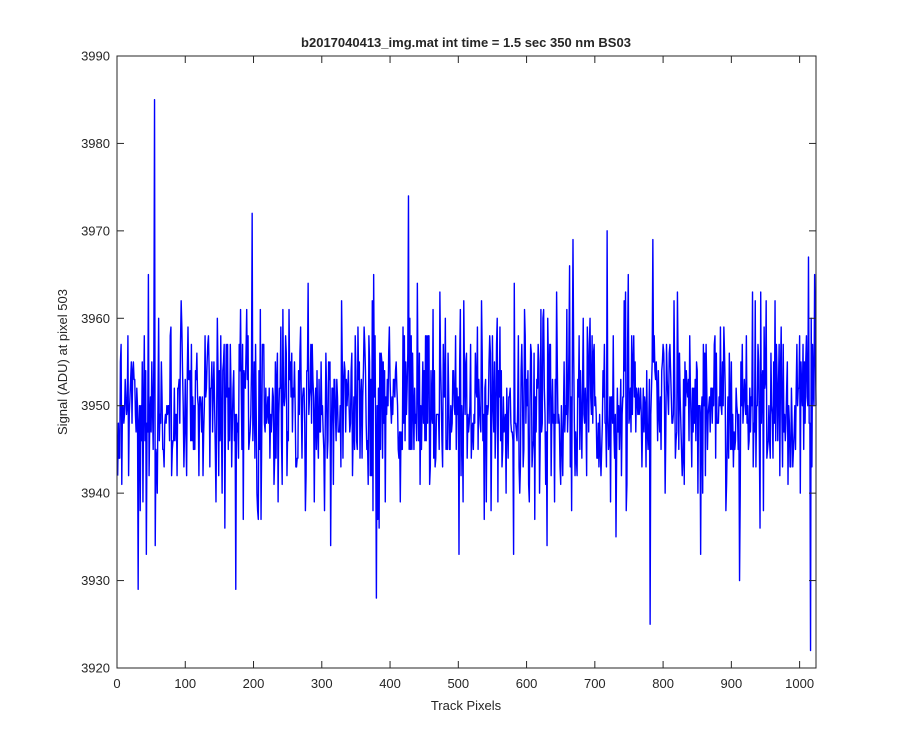 This screenshot has height=750, width=900. Describe the element at coordinates (95, 405) in the screenshot. I see `y-tick-label: 3950` at that location.